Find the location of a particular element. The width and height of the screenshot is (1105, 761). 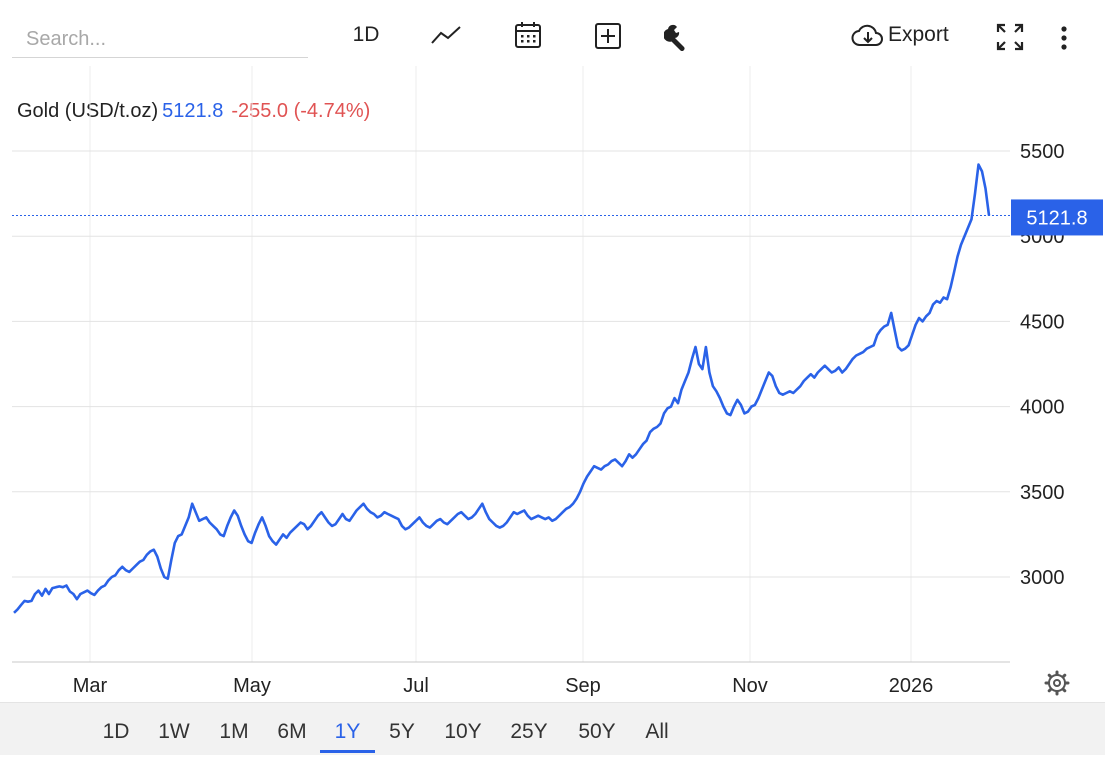

x-tick-label: Sep is located at coordinates (583, 686).